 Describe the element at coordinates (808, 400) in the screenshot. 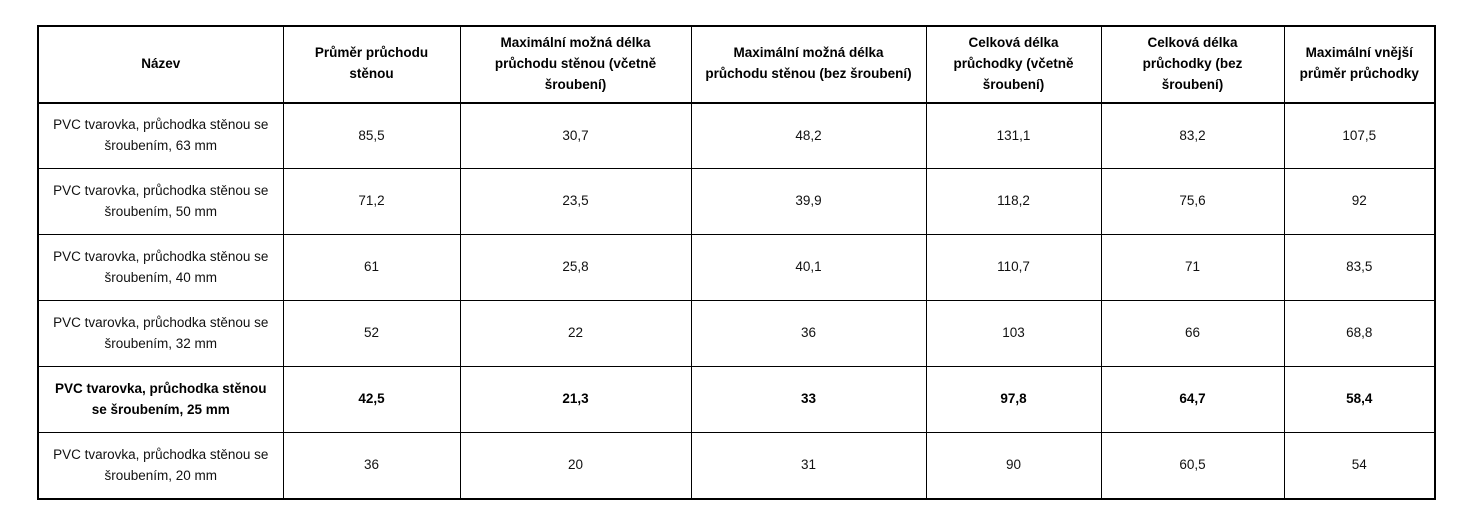

I see `value-cell: 33` at that location.